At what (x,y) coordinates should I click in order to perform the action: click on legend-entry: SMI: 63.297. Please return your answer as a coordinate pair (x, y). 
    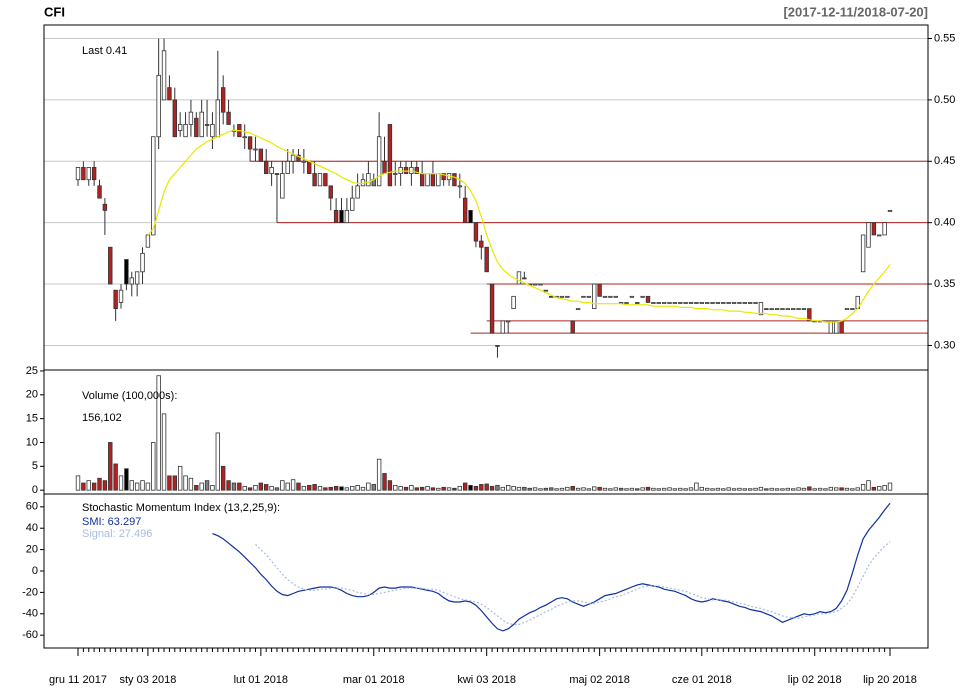
    Looking at the image, I should click on (111, 522).